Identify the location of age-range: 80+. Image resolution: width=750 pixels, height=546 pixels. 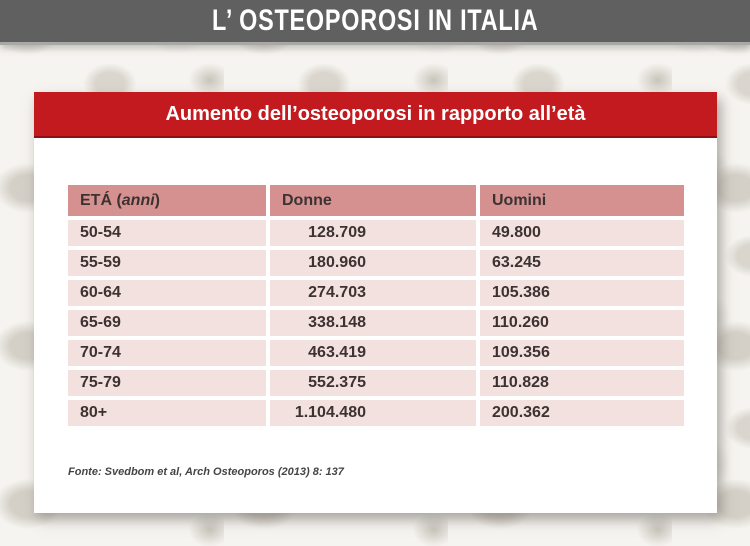
(167, 413).